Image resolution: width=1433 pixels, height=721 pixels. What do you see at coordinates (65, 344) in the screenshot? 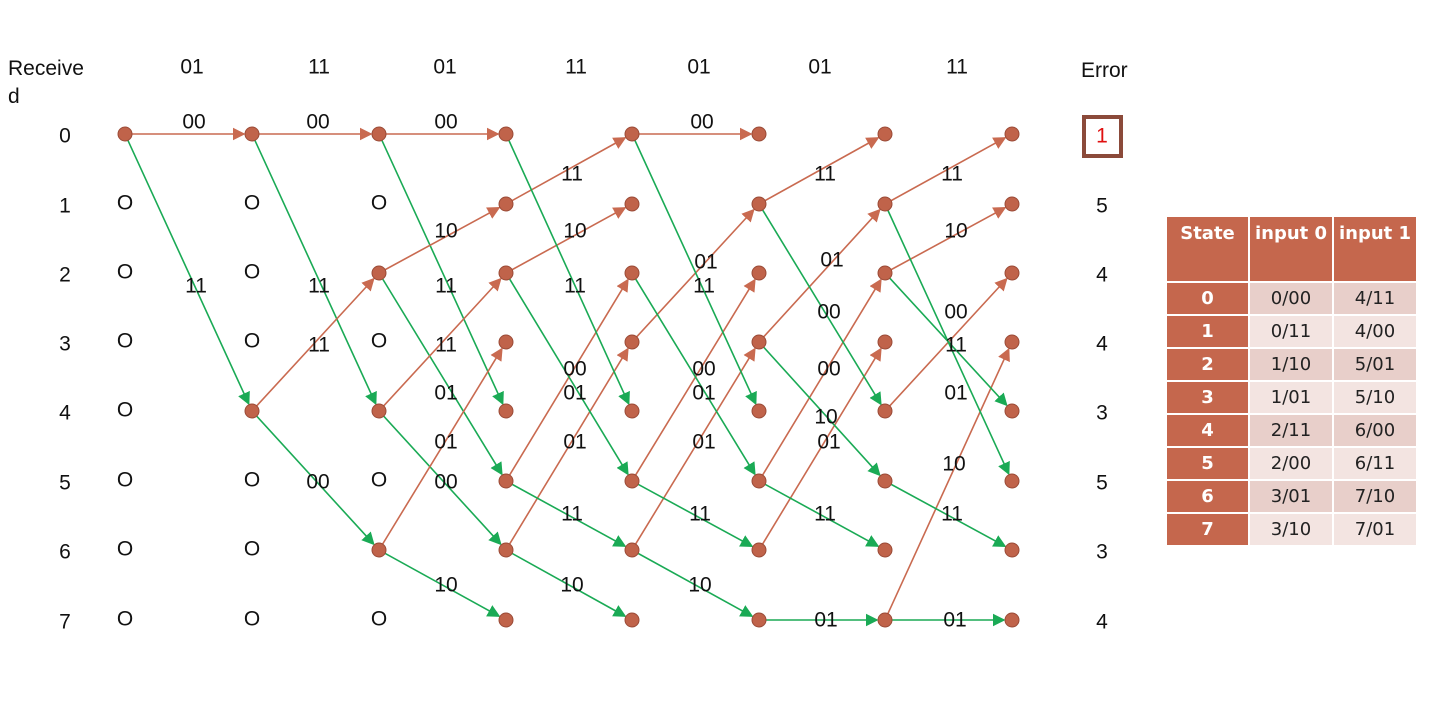
I see `state-label: 3` at bounding box center [65, 344].